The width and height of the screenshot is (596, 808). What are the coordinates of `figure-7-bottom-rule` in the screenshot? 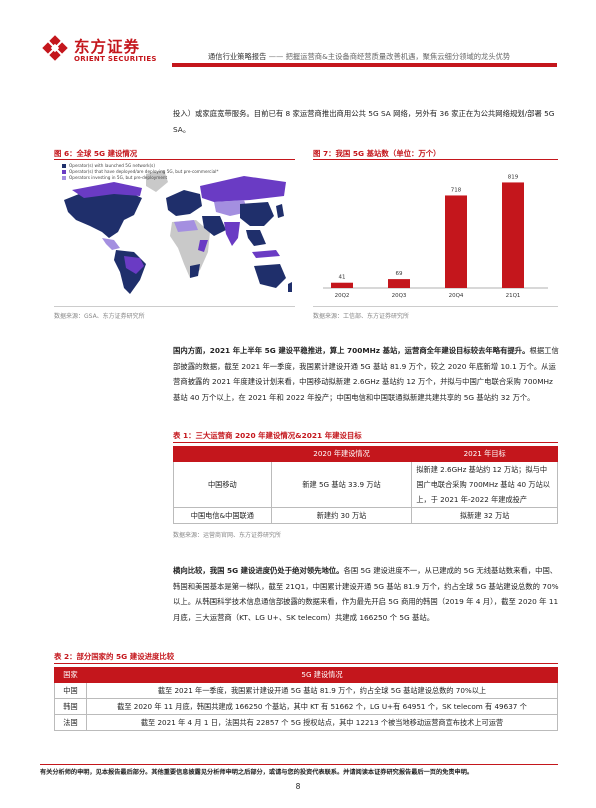 It's located at (435, 306).